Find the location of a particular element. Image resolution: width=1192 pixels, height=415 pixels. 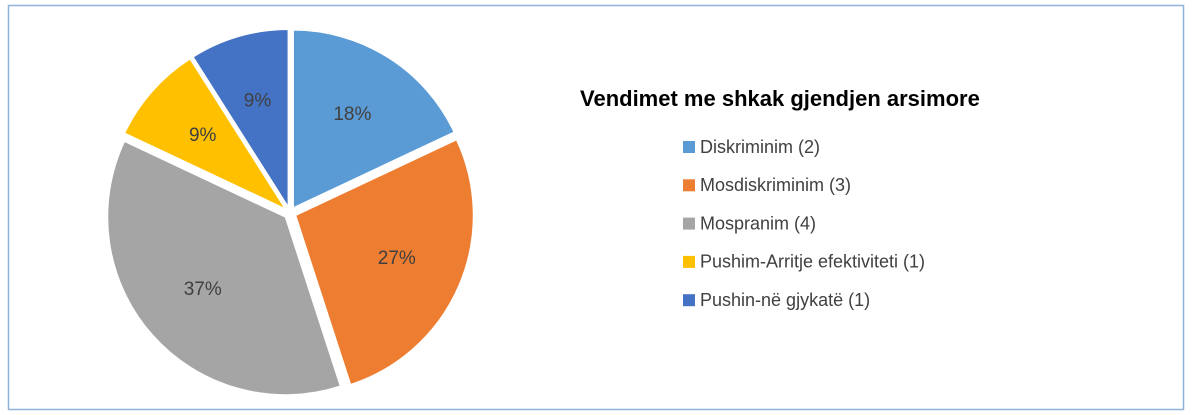

data-label: 18% is located at coordinates (352, 114).